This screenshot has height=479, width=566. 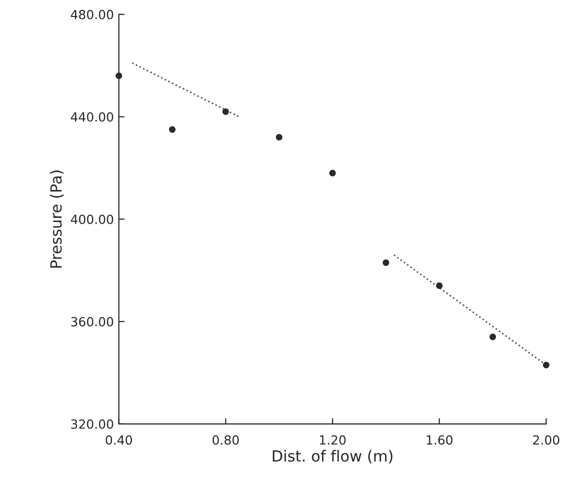 I want to click on x-tick-label: 2.00, so click(x=546, y=440).